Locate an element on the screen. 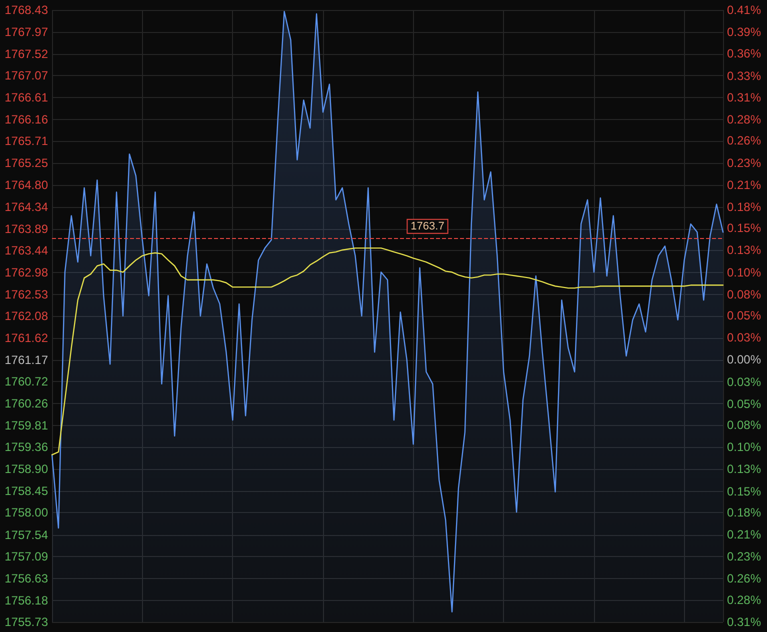 The width and height of the screenshot is (767, 632). y-tick-label: 1766.61 is located at coordinates (26, 97).